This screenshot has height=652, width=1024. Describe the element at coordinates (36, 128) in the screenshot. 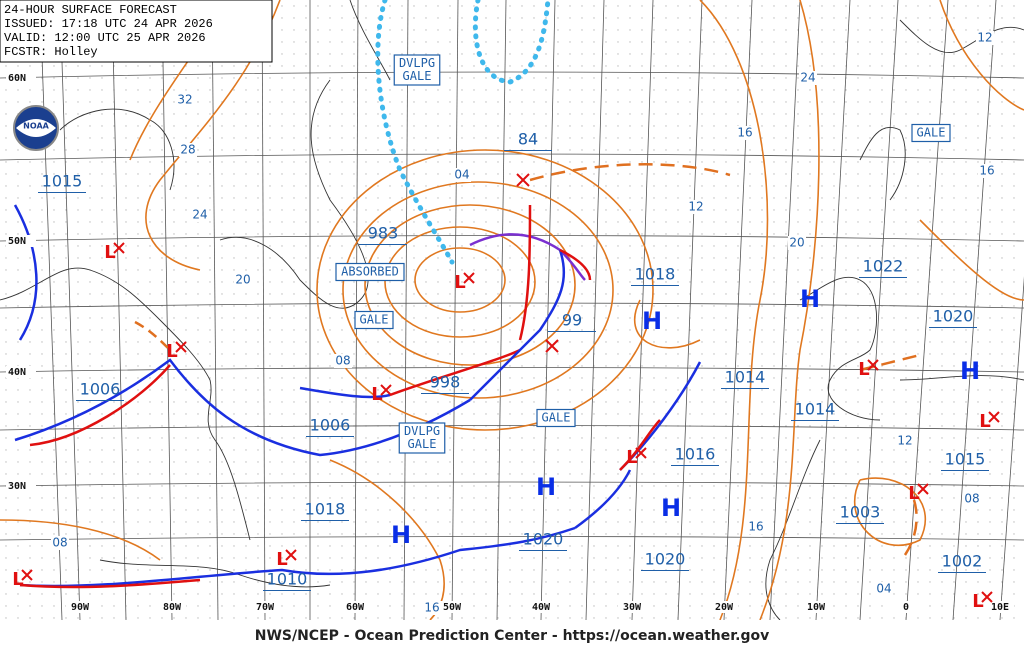

I see `noaa-logo-gull` at that location.